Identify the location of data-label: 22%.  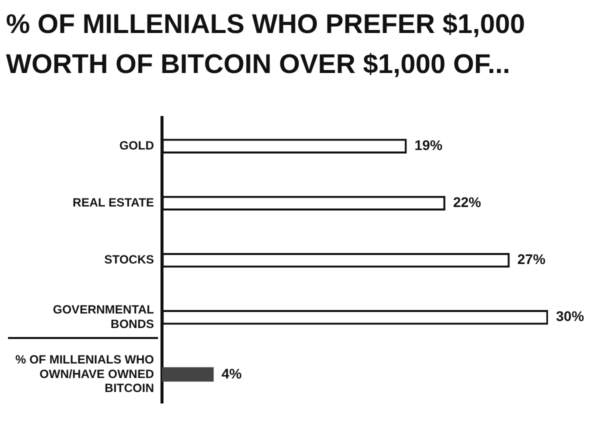
(467, 202).